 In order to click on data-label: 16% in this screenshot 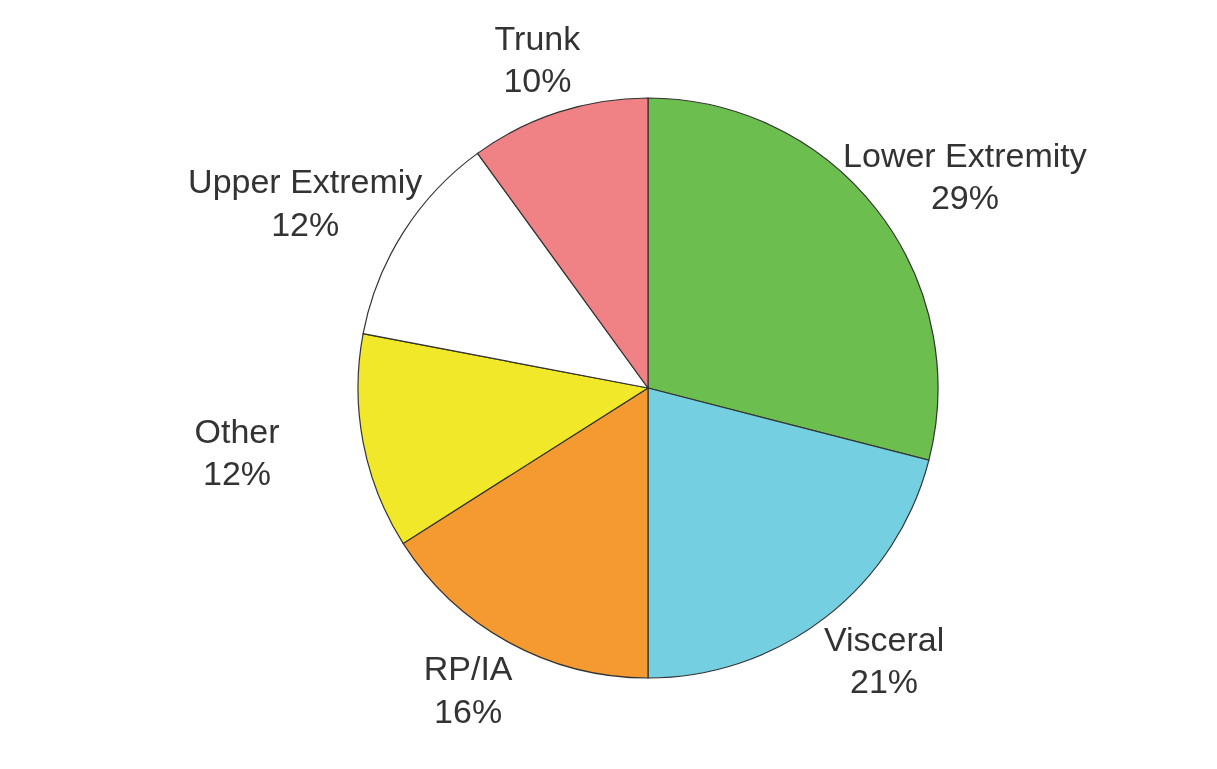, I will do `click(468, 710)`.